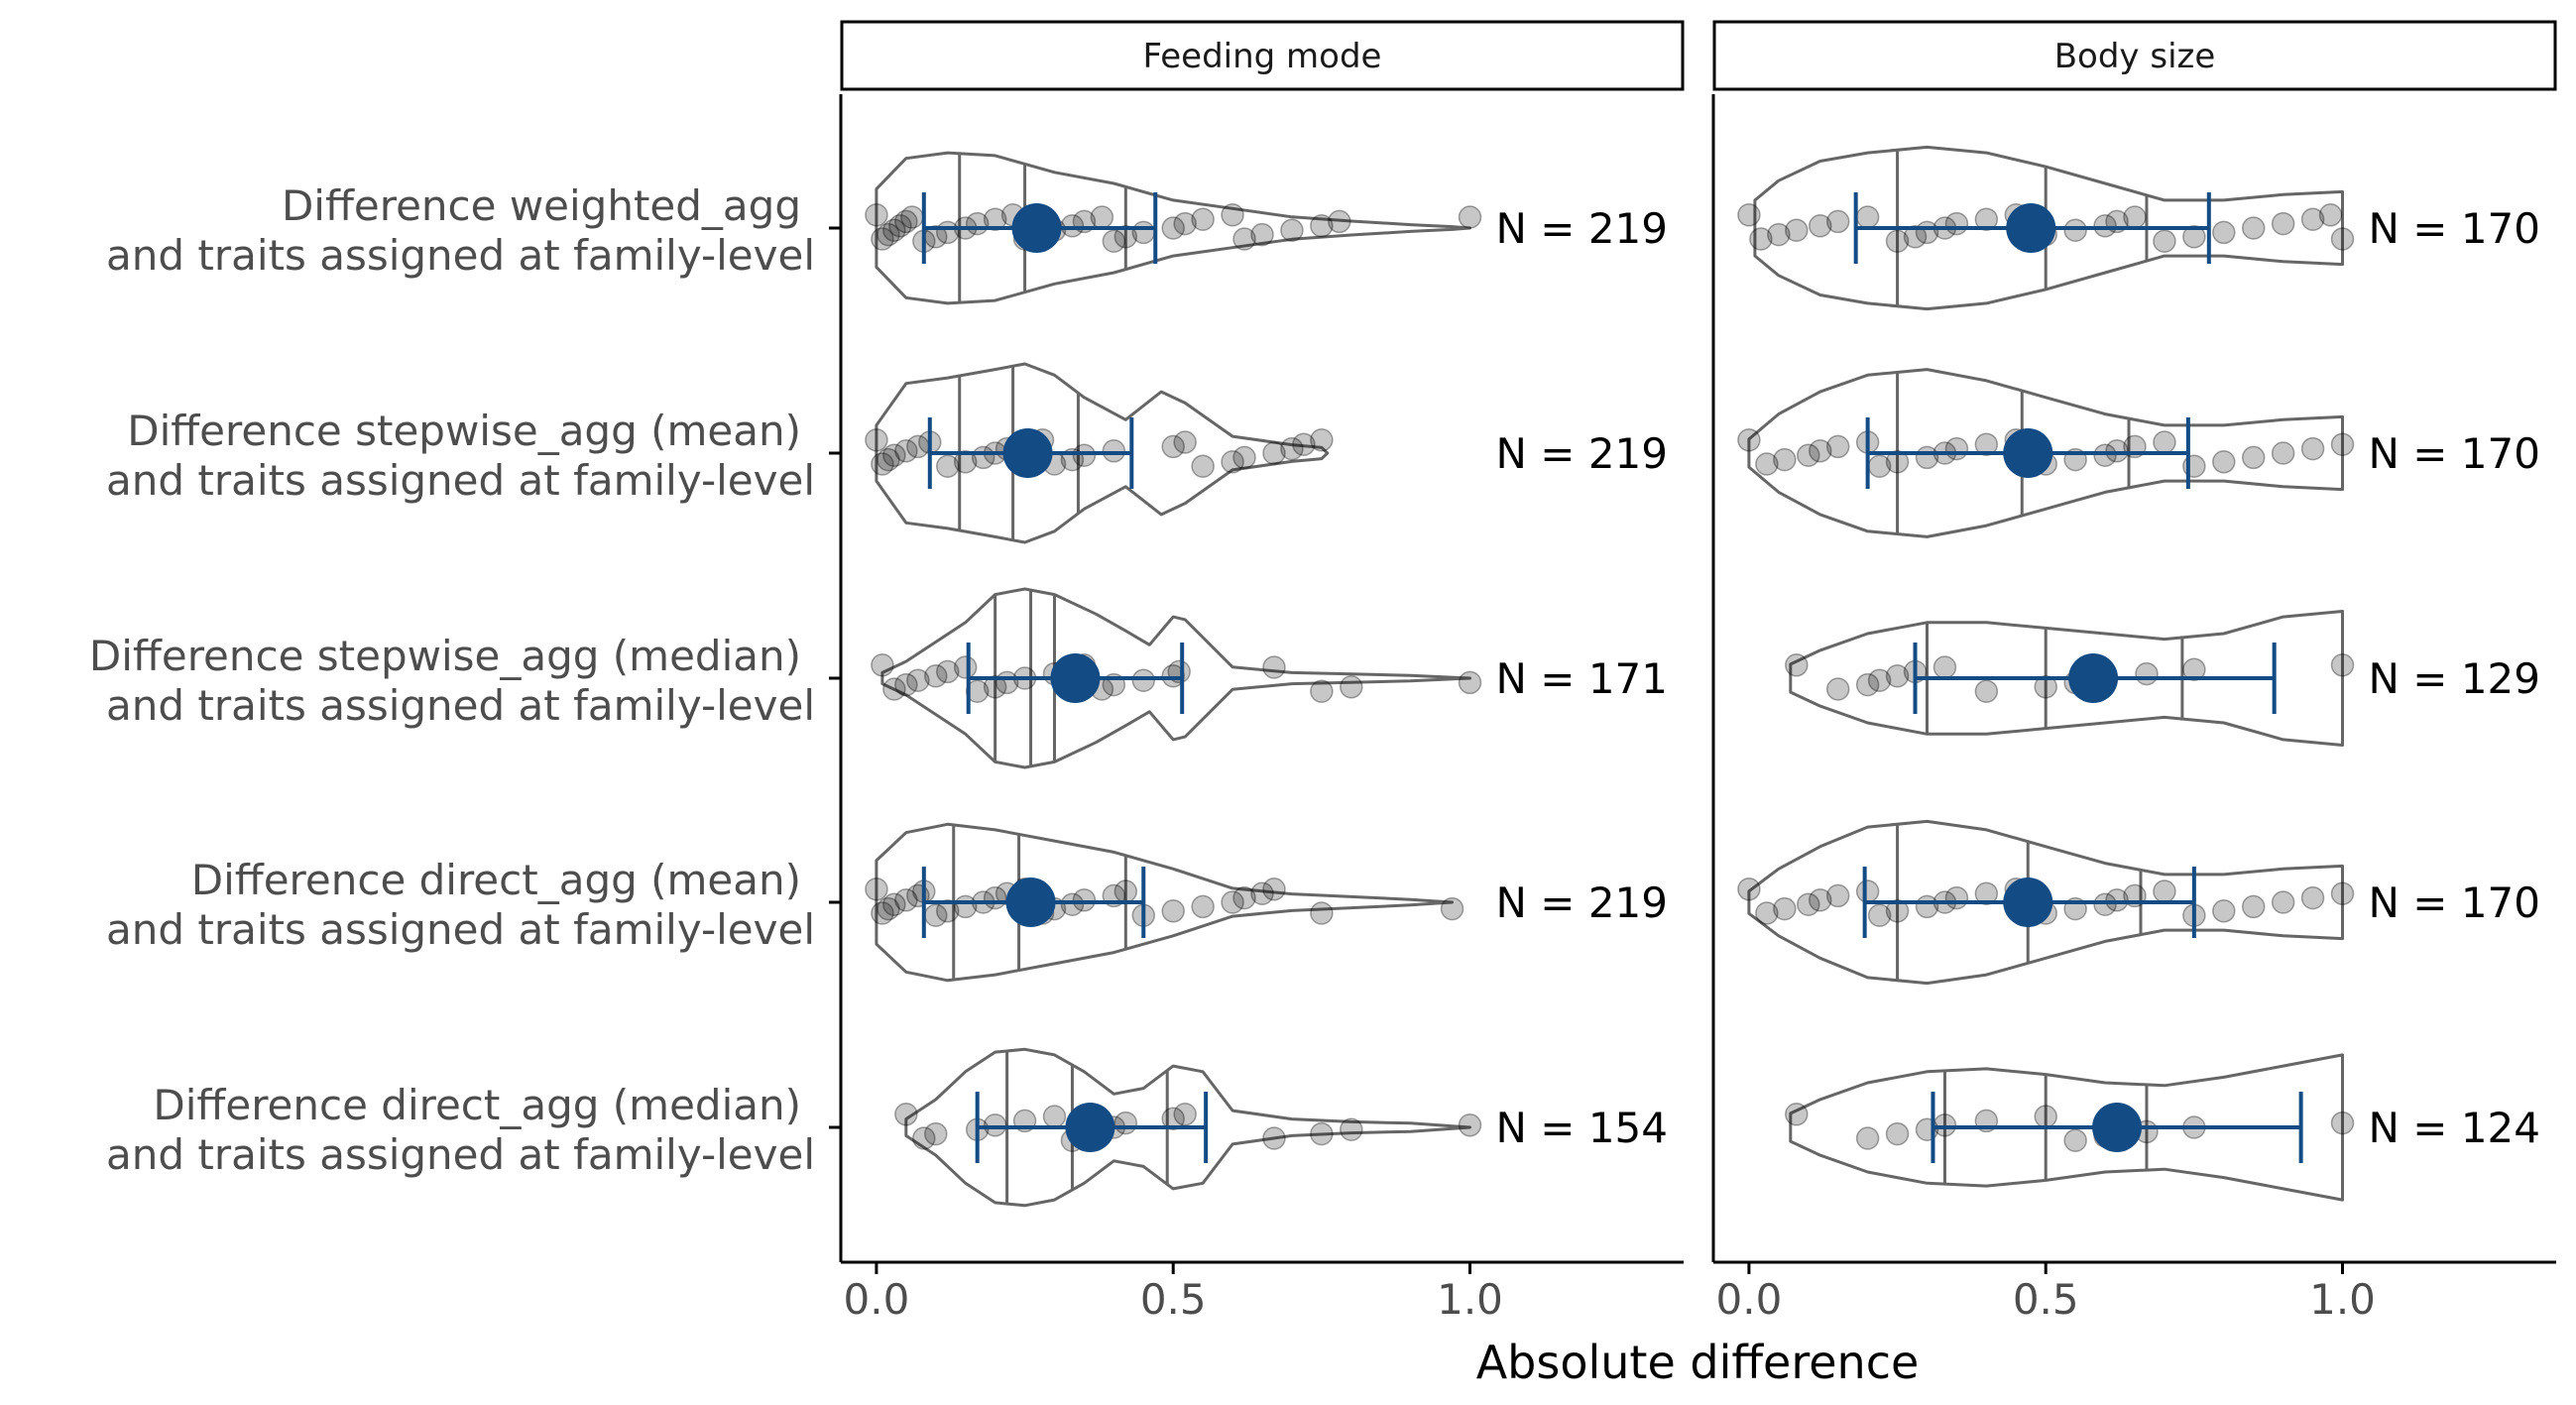 The width and height of the screenshot is (2576, 1405). Describe the element at coordinates (2162, 678) in the screenshot. I see `violin-row: N = 129` at that location.